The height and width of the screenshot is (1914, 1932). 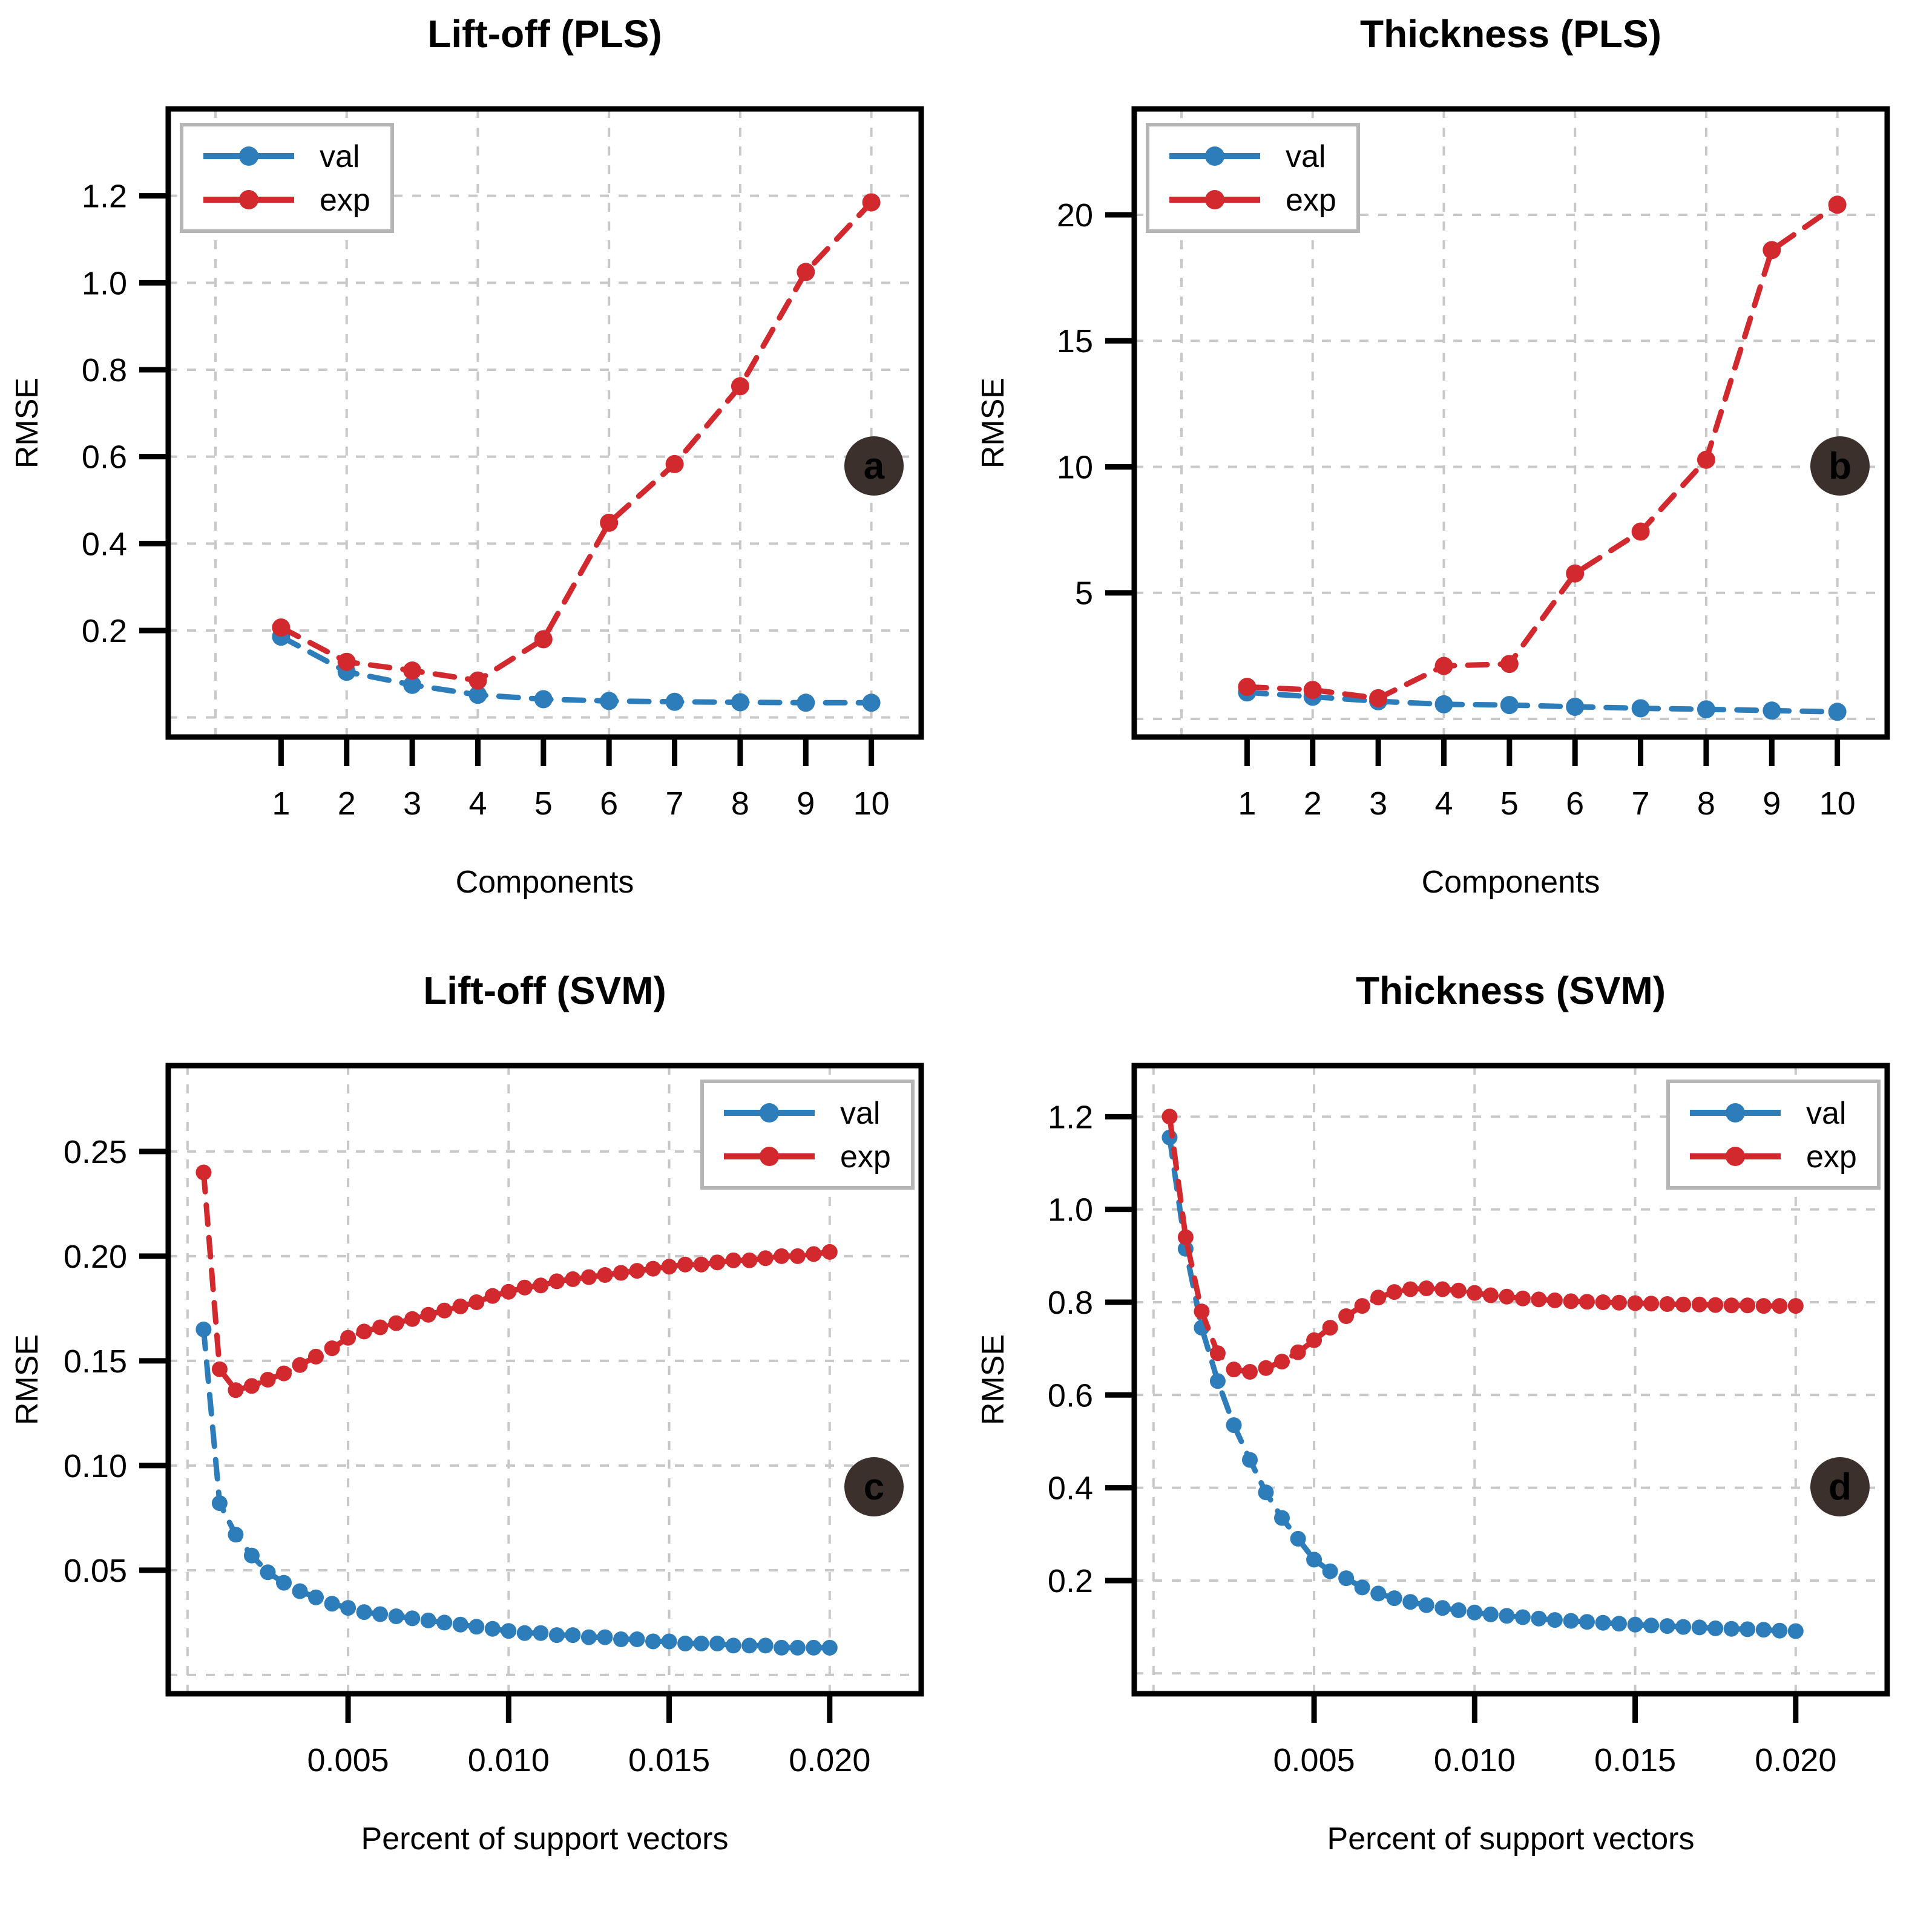 I want to click on series-exp, so click(x=576, y=442).